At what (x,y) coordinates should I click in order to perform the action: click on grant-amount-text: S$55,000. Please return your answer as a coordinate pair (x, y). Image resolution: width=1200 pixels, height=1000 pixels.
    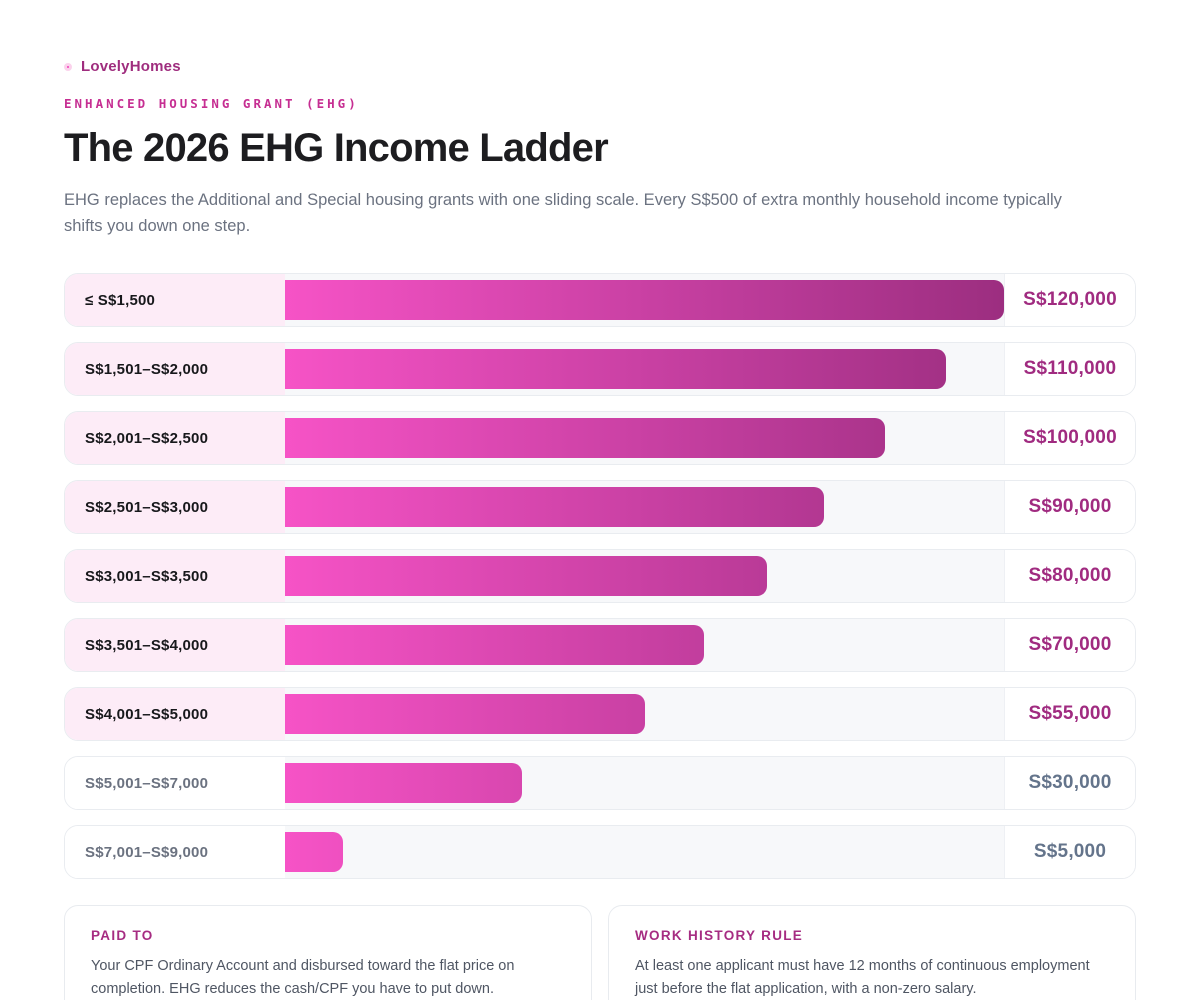
    Looking at the image, I should click on (1070, 713).